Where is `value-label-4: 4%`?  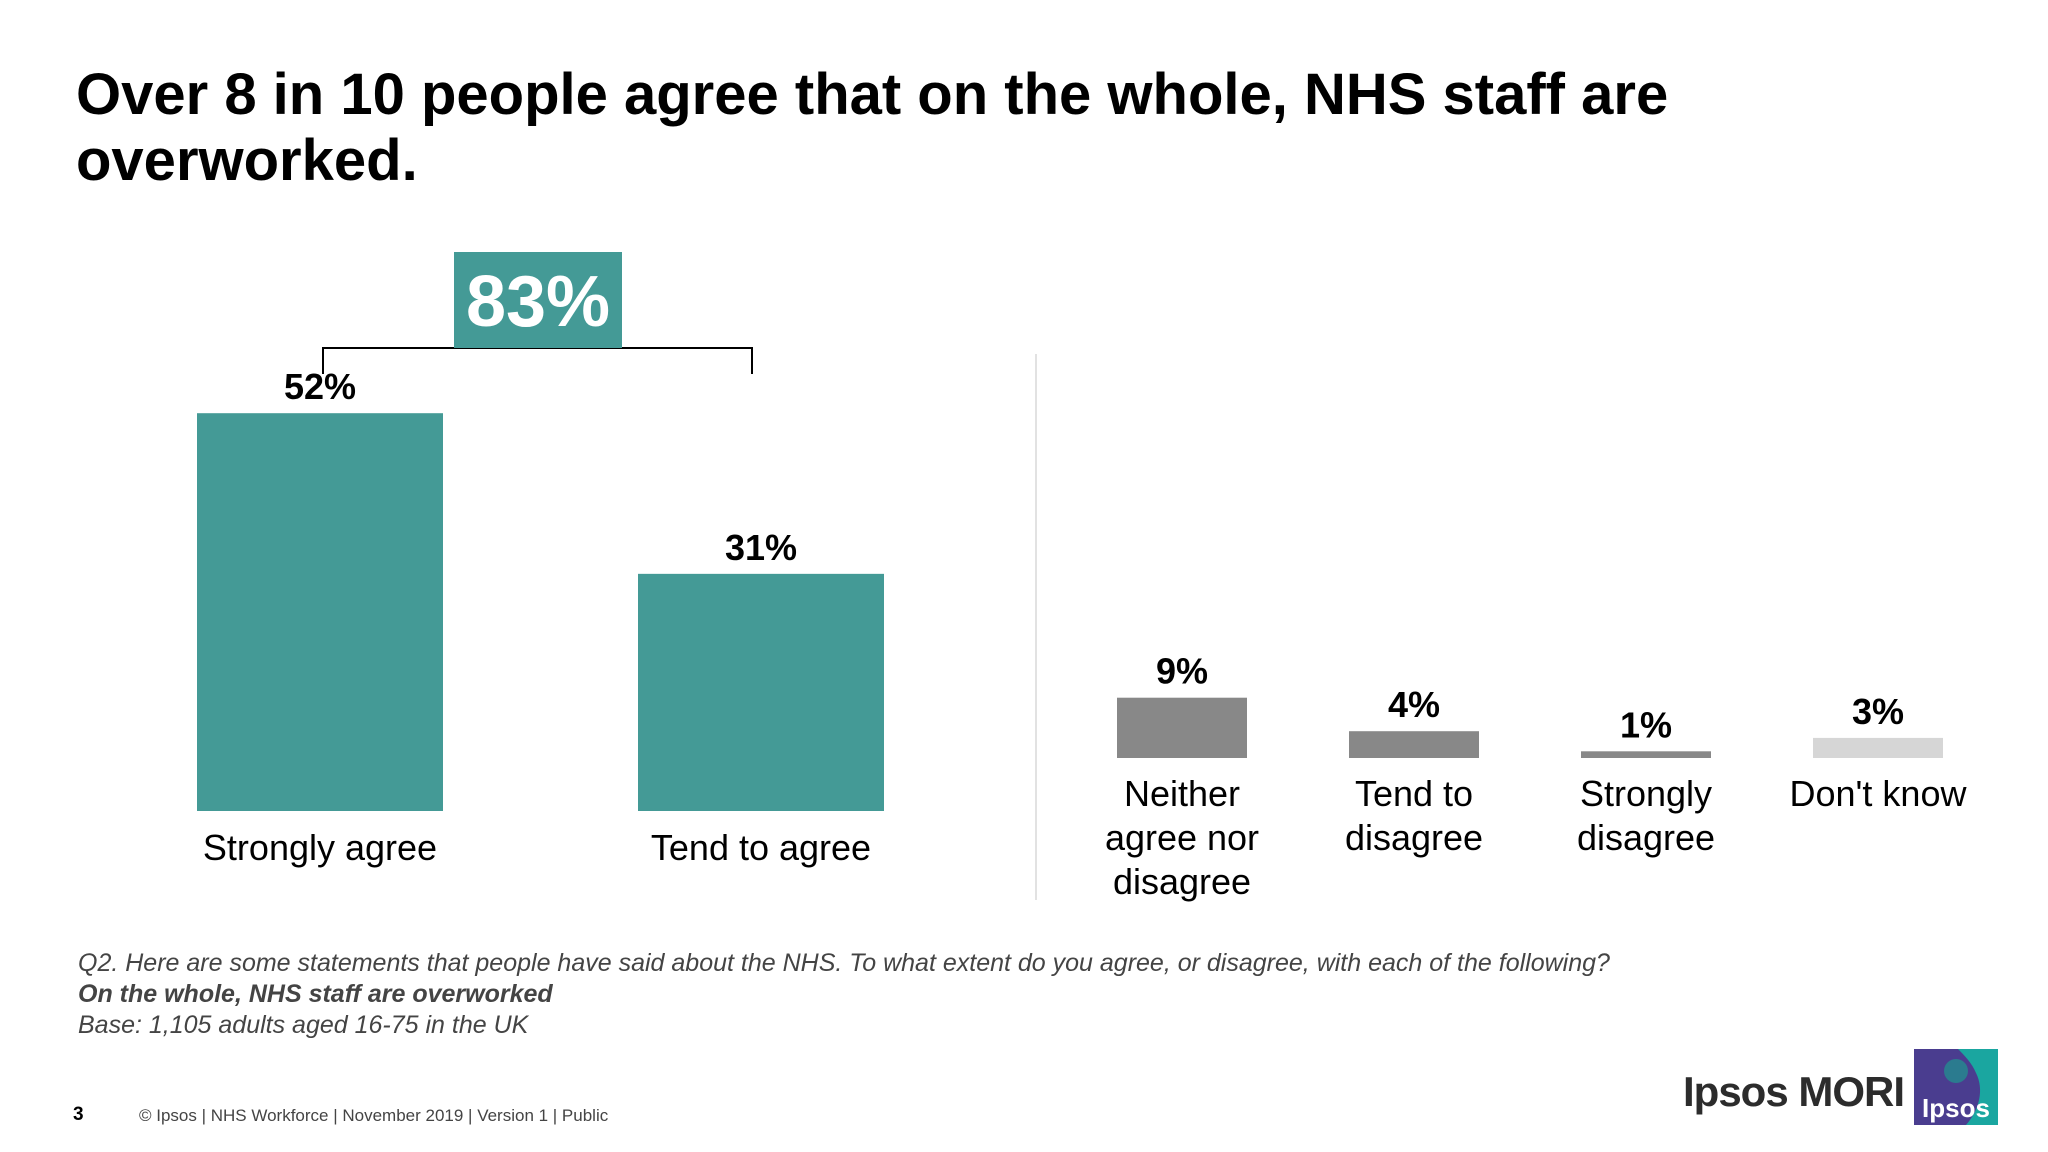
value-label-4: 4% is located at coordinates (1414, 704).